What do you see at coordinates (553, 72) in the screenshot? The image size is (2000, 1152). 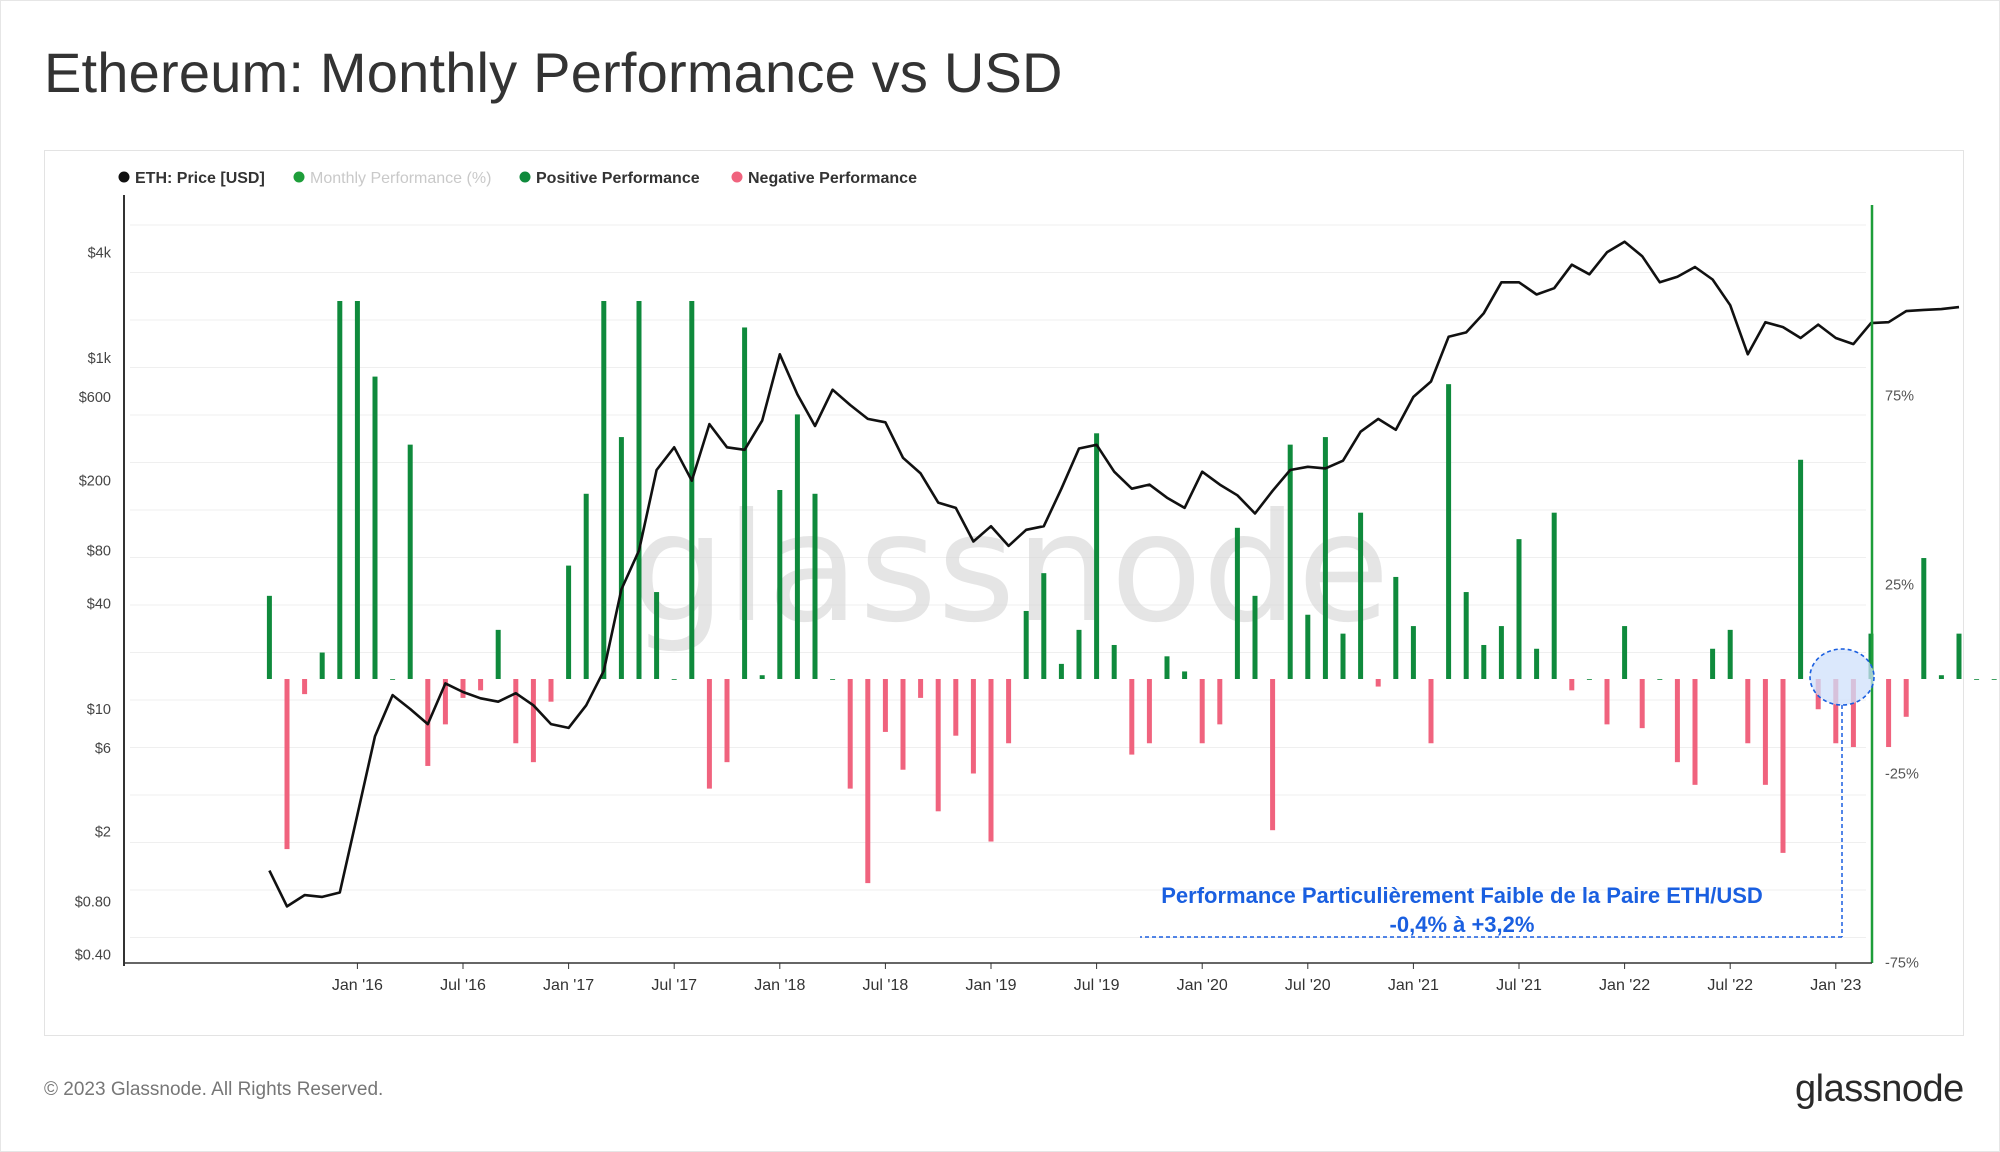 I see `page-title: Ethereum: Monthly Performance vs USD` at bounding box center [553, 72].